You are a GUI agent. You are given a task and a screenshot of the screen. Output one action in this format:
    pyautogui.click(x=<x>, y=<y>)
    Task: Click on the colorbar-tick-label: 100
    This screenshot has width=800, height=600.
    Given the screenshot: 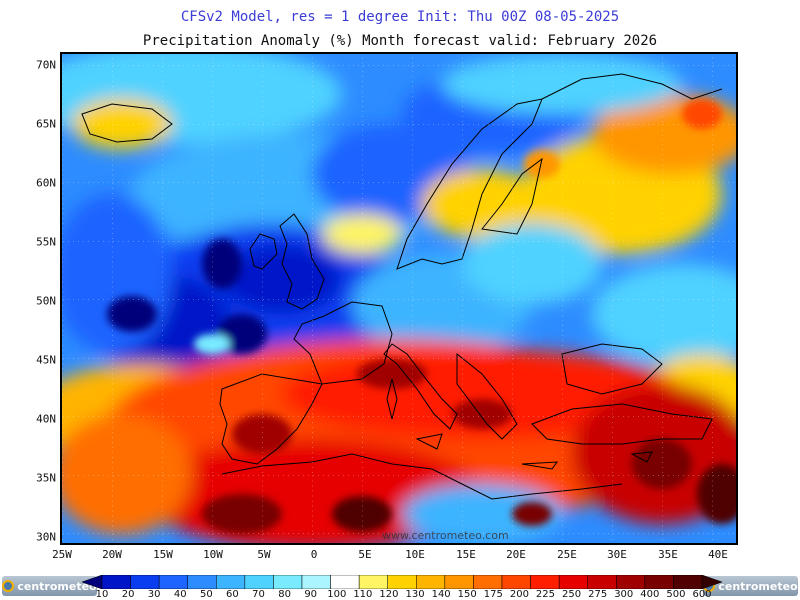 What is the action you would take?
    pyautogui.click(x=337, y=594)
    